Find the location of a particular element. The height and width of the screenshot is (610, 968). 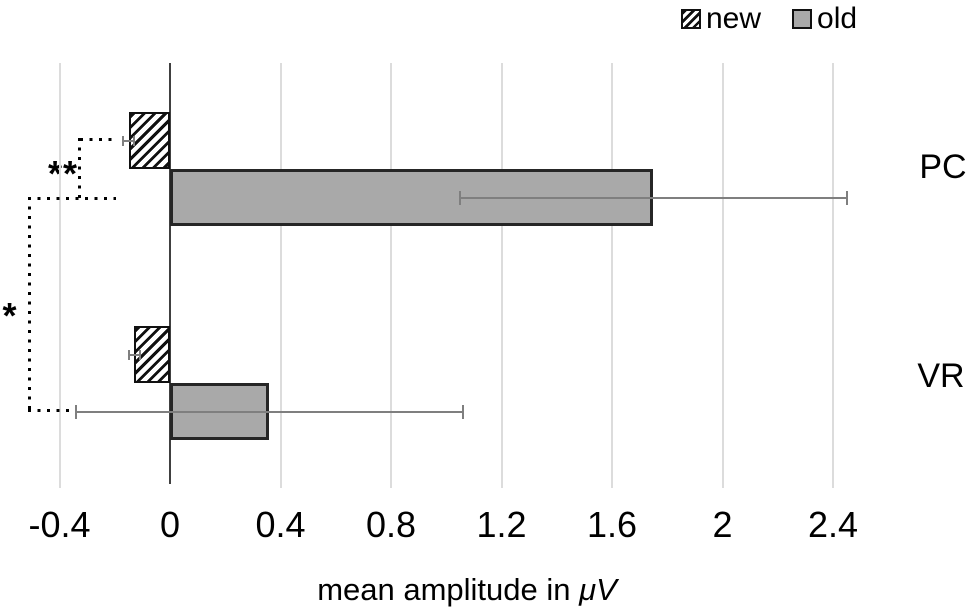

category-label-vr: VR is located at coordinates (941, 376).